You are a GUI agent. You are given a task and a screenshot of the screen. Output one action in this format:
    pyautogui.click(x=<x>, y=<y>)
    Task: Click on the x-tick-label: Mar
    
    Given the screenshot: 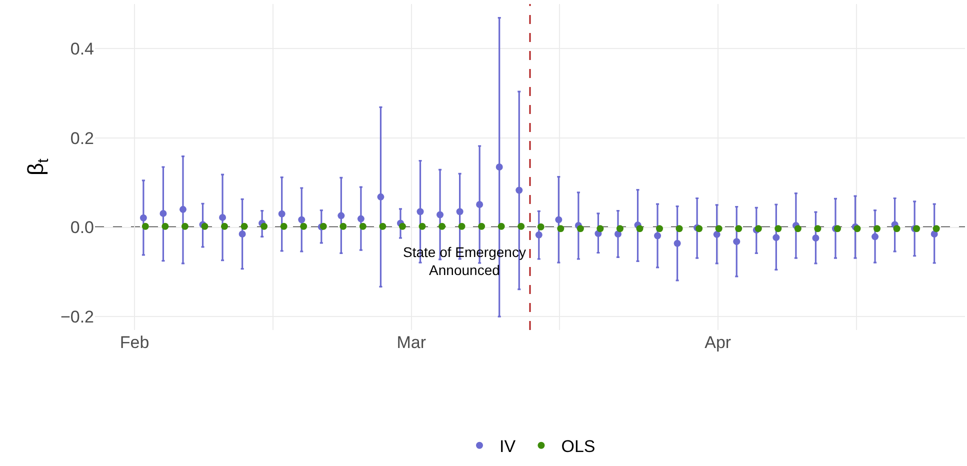 What is the action you would take?
    pyautogui.click(x=411, y=342)
    